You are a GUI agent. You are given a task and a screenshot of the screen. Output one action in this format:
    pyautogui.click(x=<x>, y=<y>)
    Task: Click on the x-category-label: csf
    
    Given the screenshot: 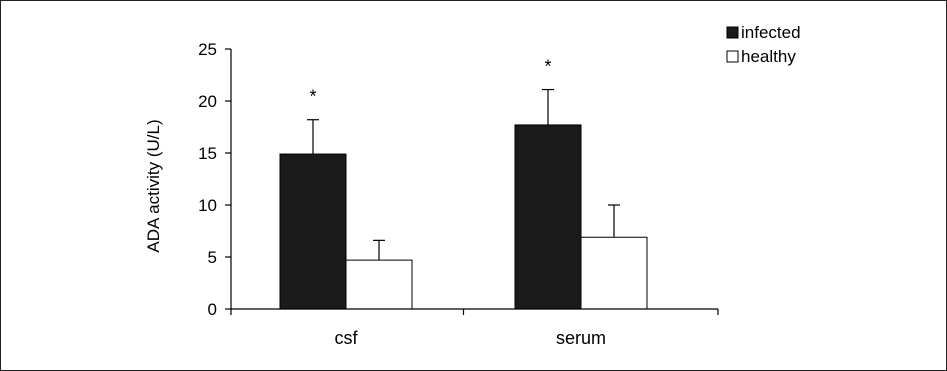 What is the action you would take?
    pyautogui.click(x=346, y=338)
    